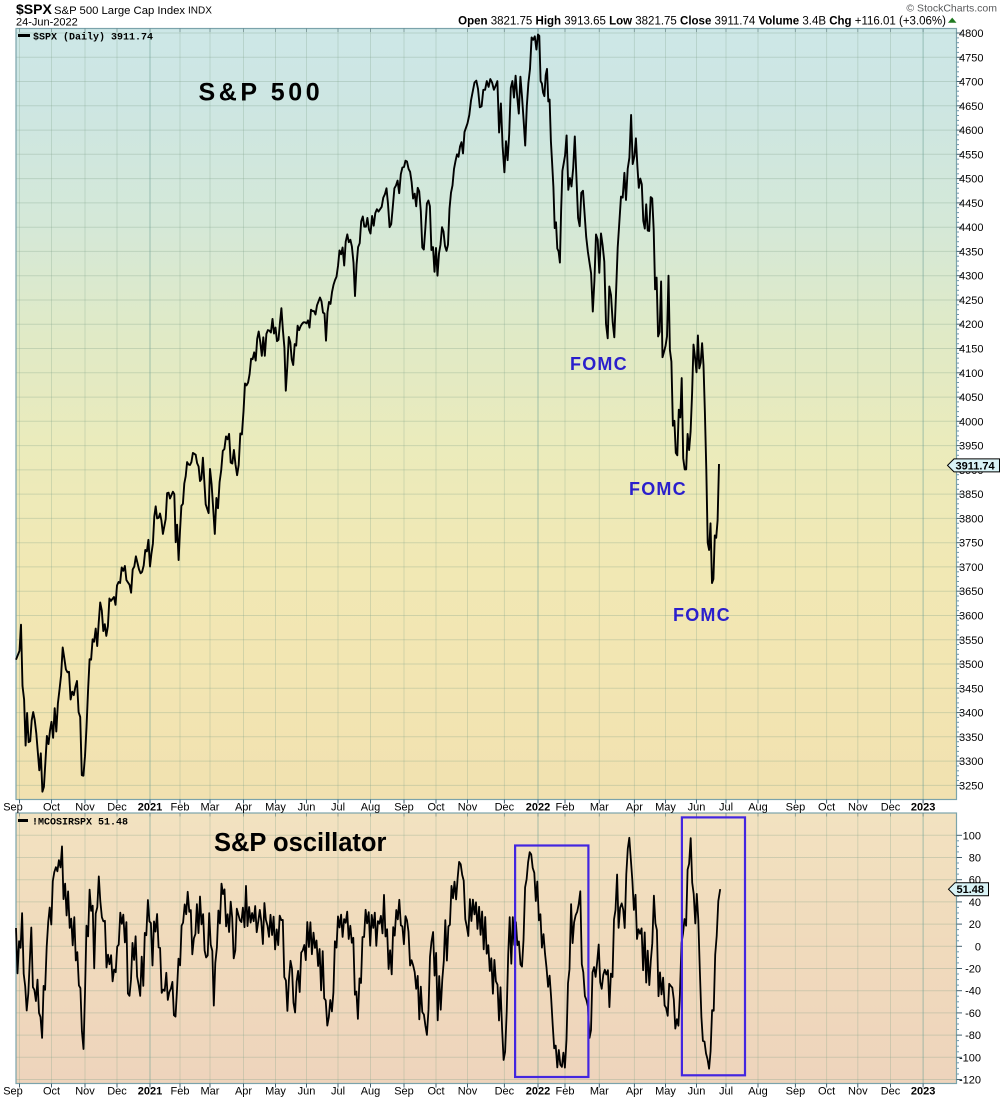 The image size is (1000, 1100). I want to click on svg-text: -80, so click(973, 1036).